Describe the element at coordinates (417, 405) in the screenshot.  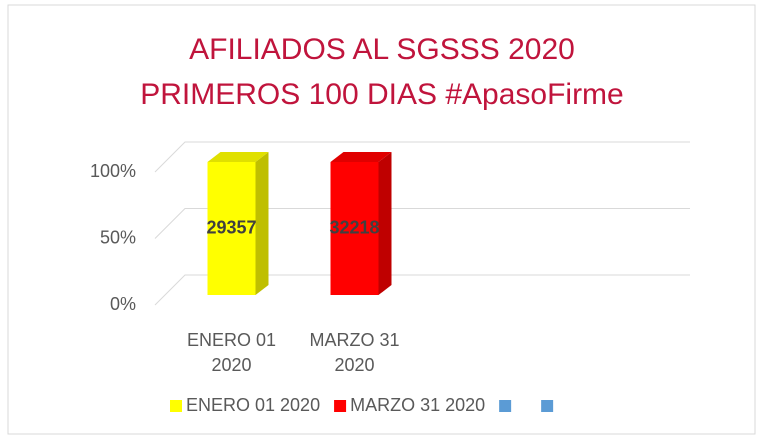
I see `legend-label: MARZO 31 2020` at that location.